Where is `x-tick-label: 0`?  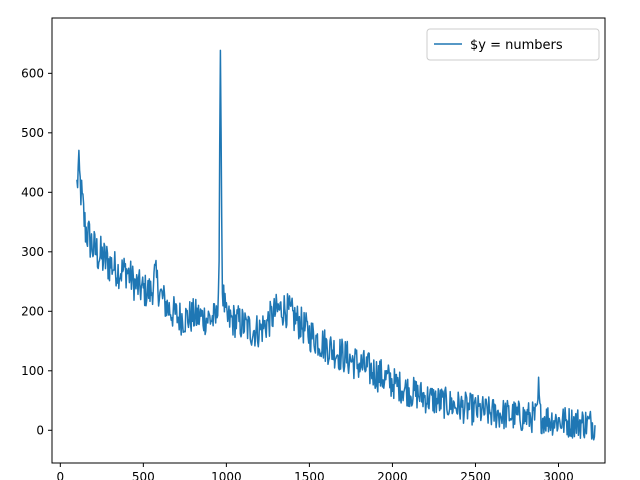 x-tick-label: 0 is located at coordinates (60, 475).